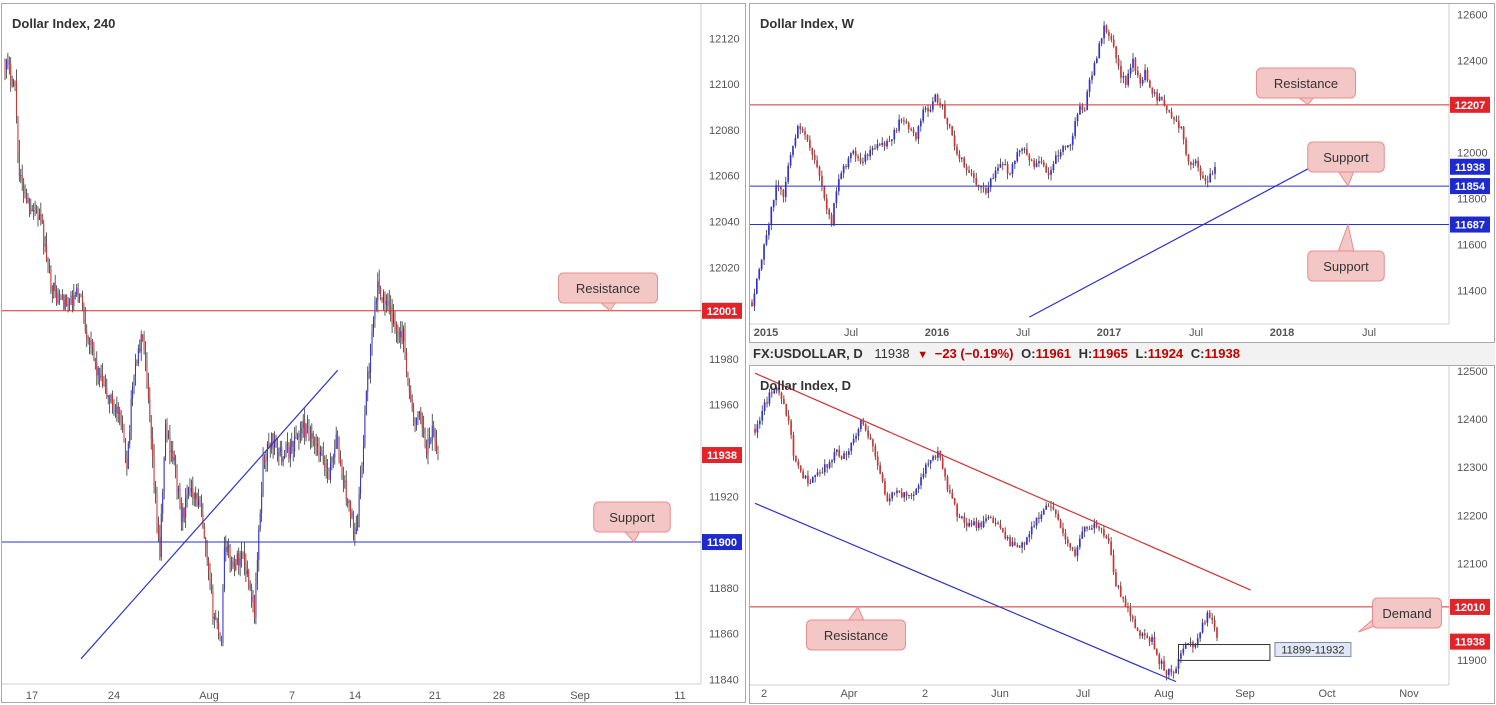  What do you see at coordinates (1472, 468) in the screenshot?
I see `y-tick-label: 12300` at bounding box center [1472, 468].